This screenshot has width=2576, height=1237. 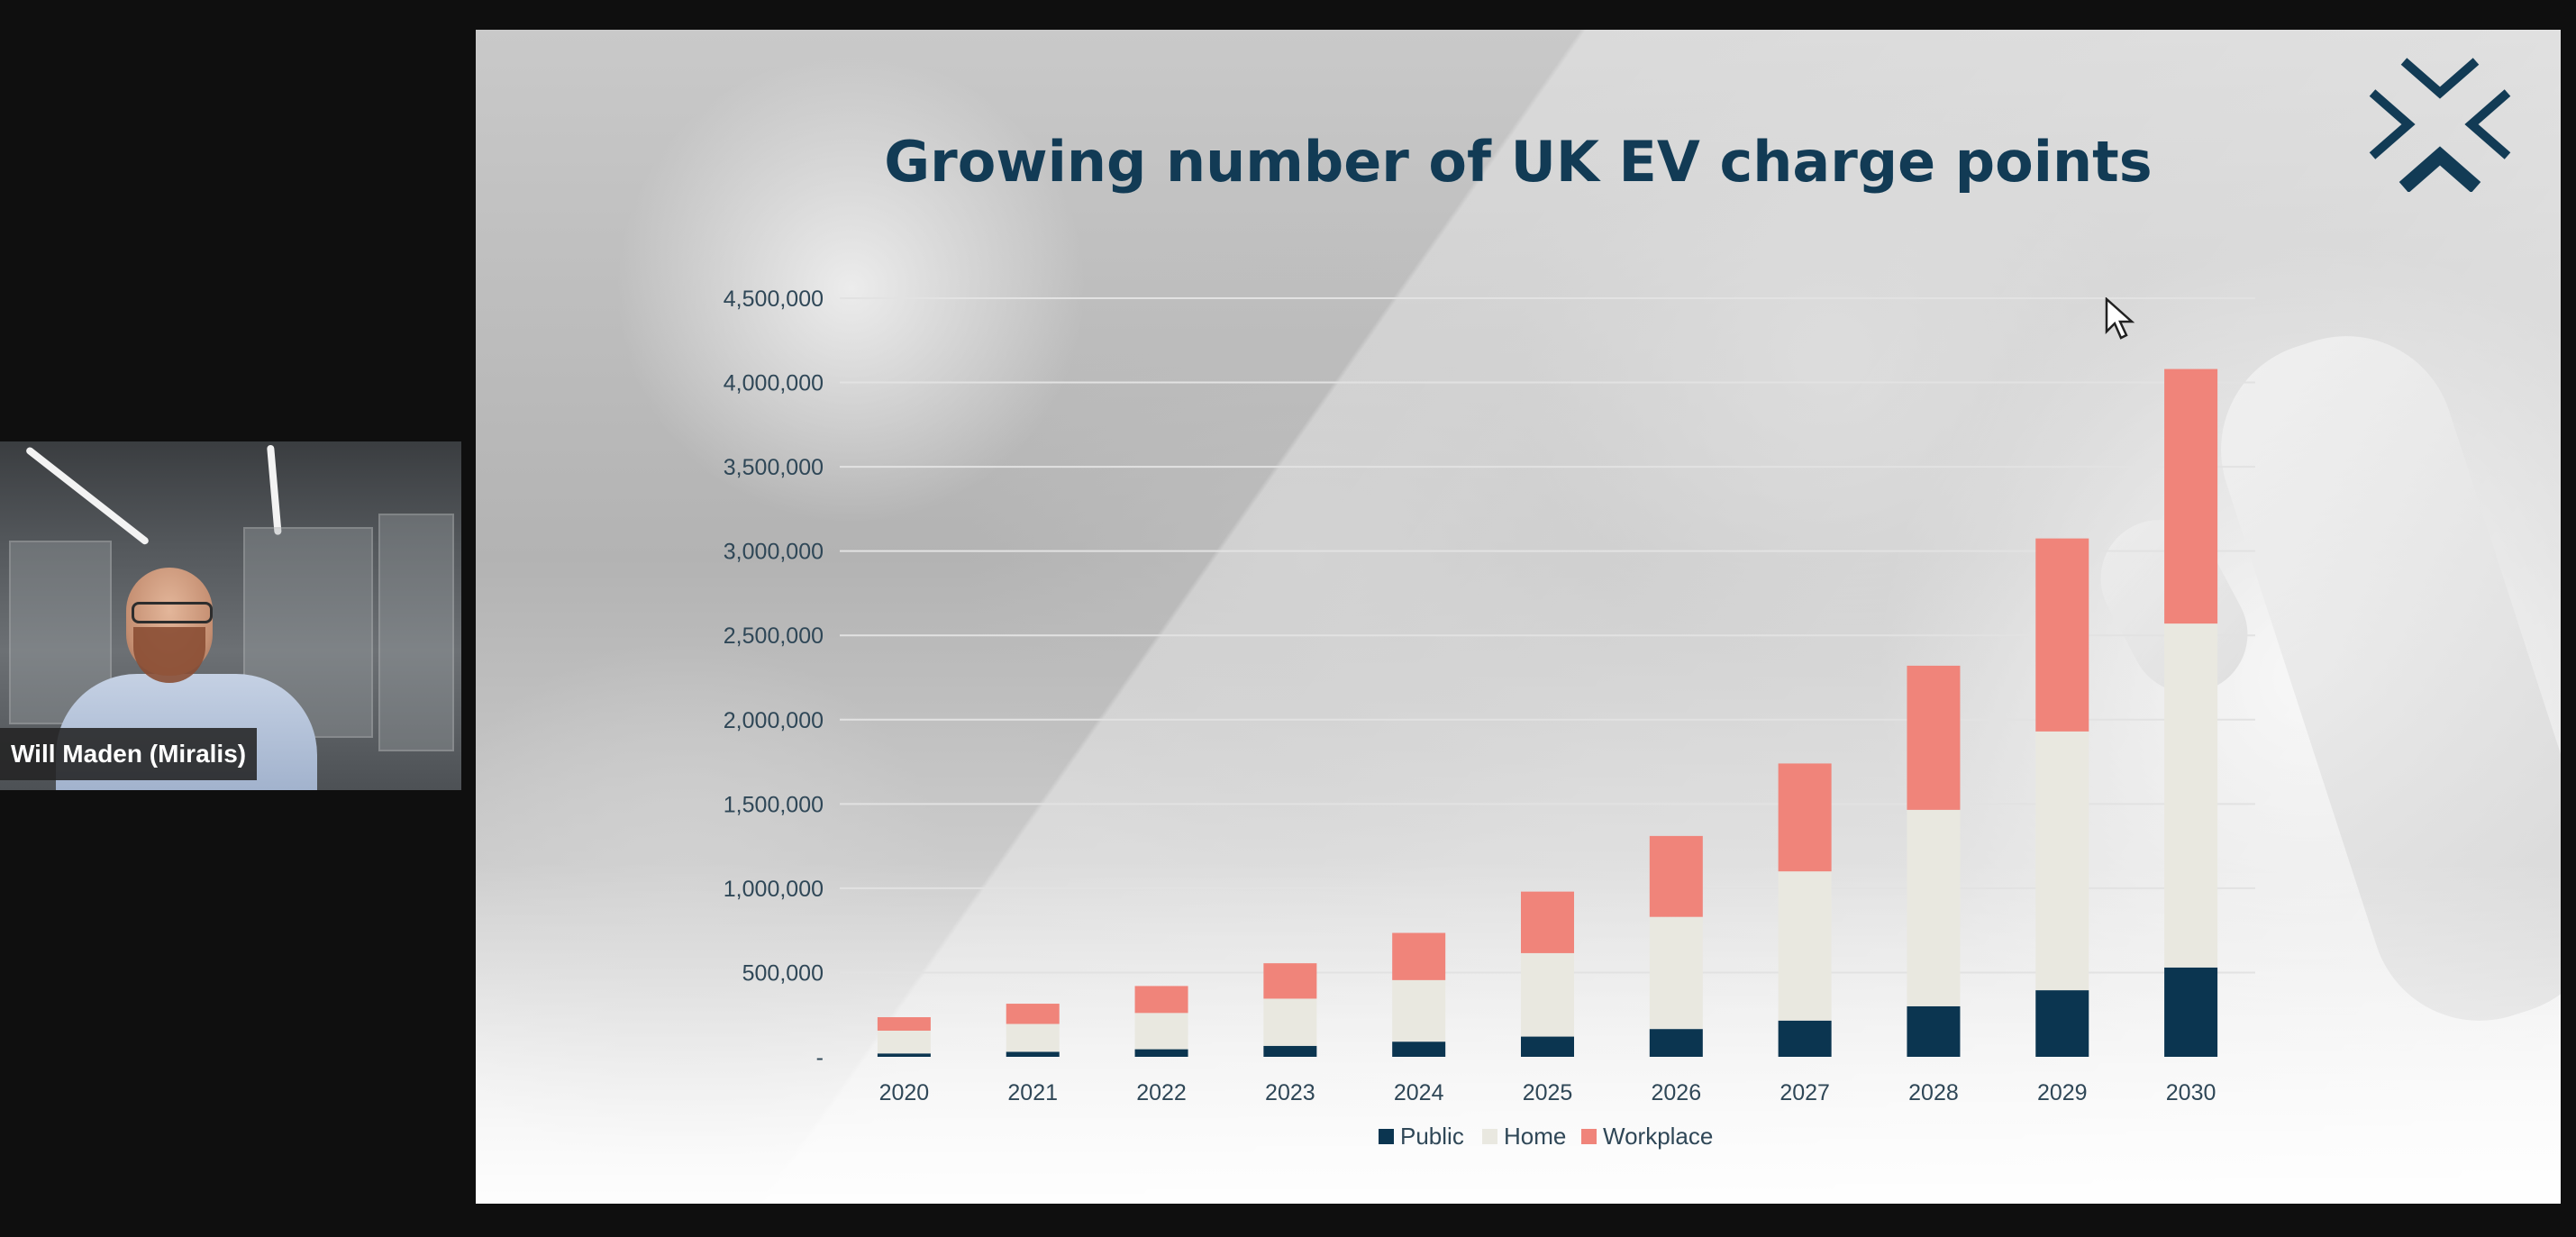 I want to click on participant-beard, so click(x=169, y=655).